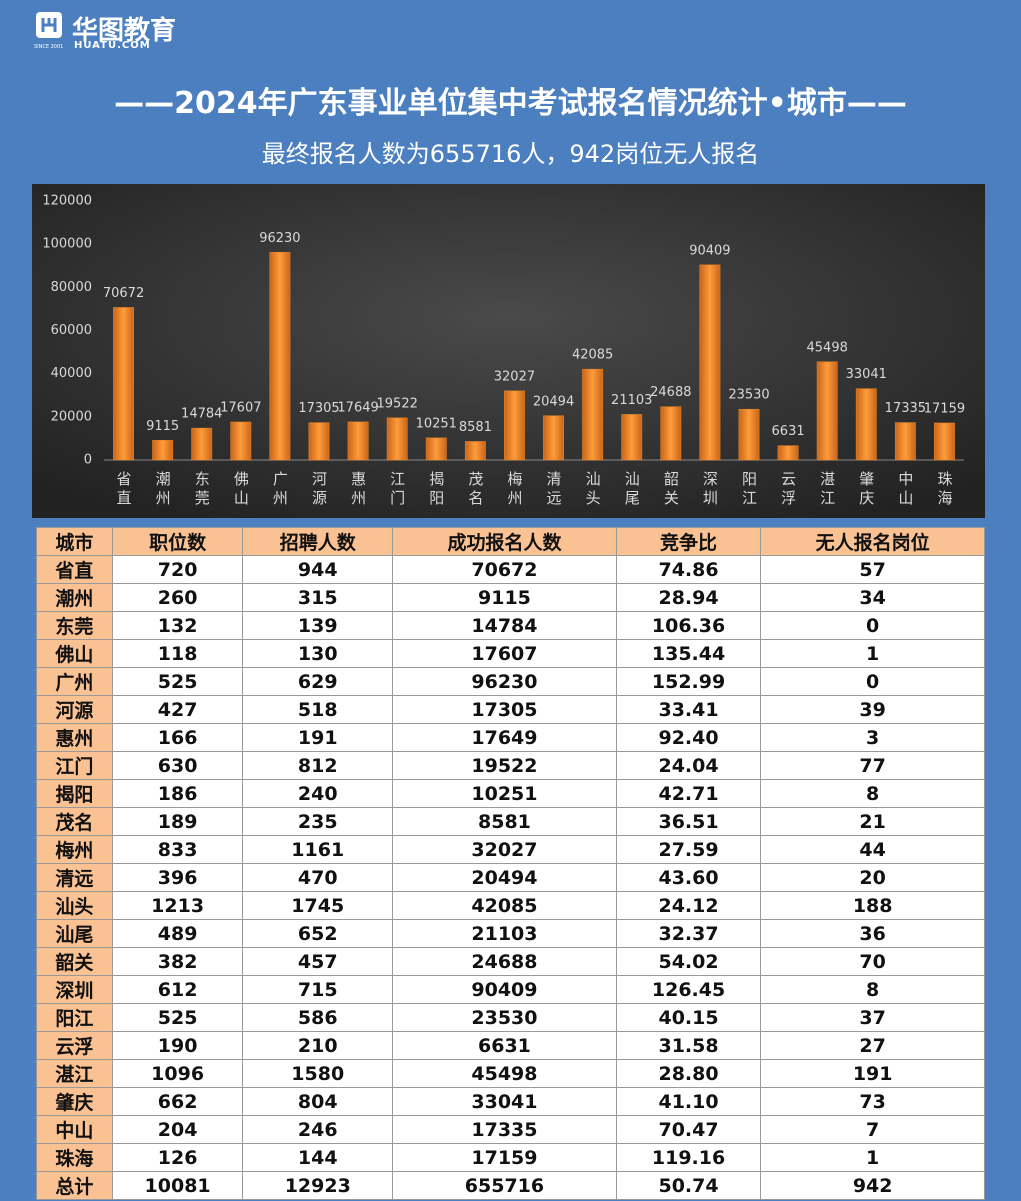 This screenshot has height=1201, width=1021. What do you see at coordinates (318, 541) in the screenshot?
I see `table-cell: 招聘人数` at bounding box center [318, 541].